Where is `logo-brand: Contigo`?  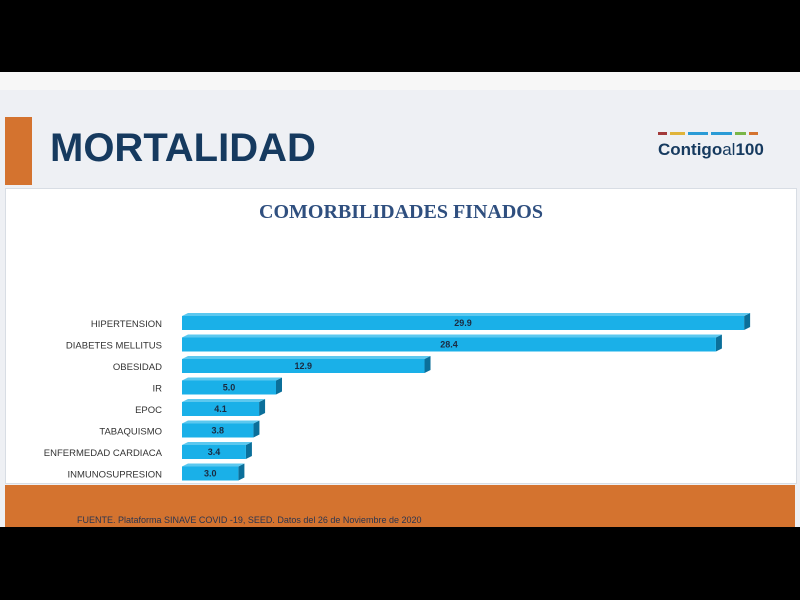
logo-brand: Contigo is located at coordinates (690, 149).